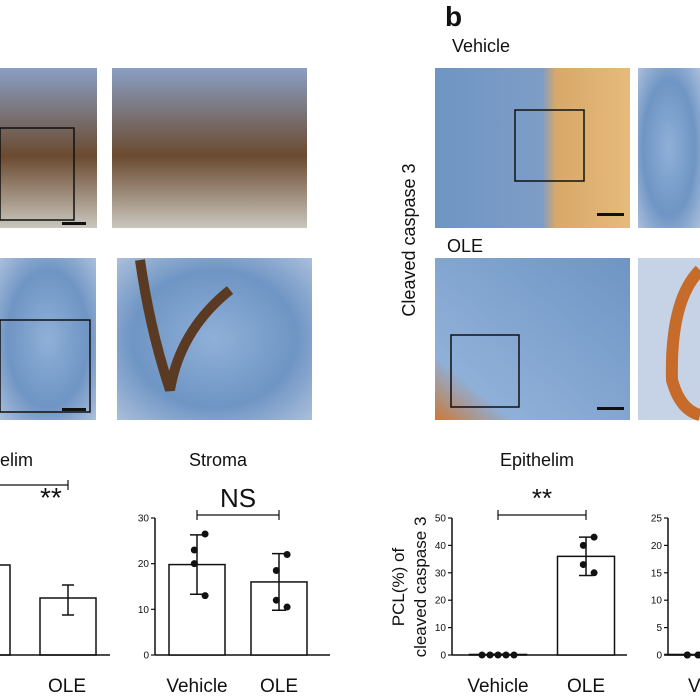  Describe the element at coordinates (55, 573) in the screenshot. I see `partial-chart: elim ** OLE` at that location.